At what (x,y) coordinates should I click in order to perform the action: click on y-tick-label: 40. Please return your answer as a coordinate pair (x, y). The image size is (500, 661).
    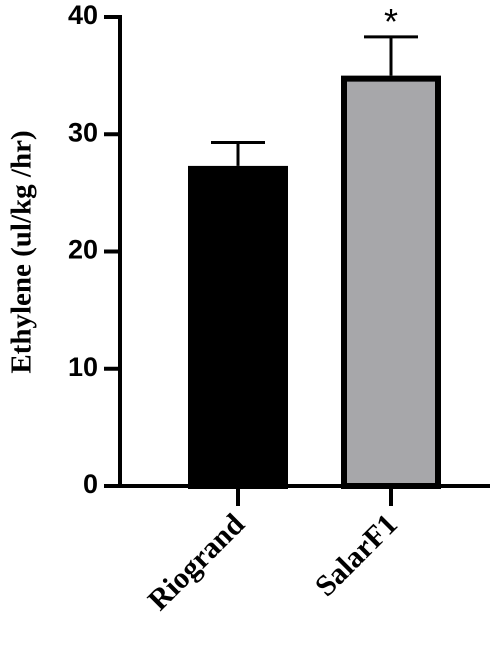
    Looking at the image, I should click on (83, 15).